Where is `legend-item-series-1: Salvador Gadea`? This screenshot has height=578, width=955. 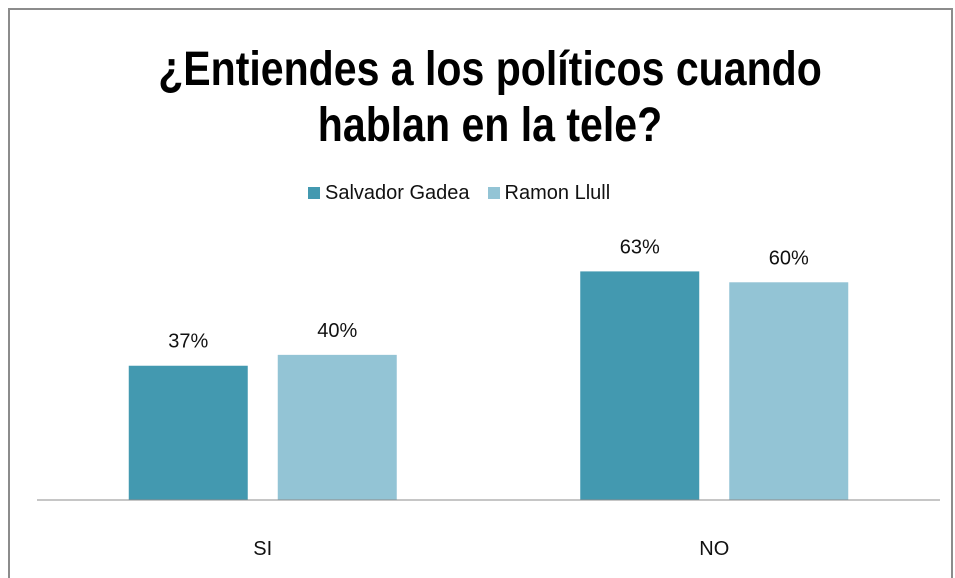 legend-item-series-1: Salvador Gadea is located at coordinates (389, 193).